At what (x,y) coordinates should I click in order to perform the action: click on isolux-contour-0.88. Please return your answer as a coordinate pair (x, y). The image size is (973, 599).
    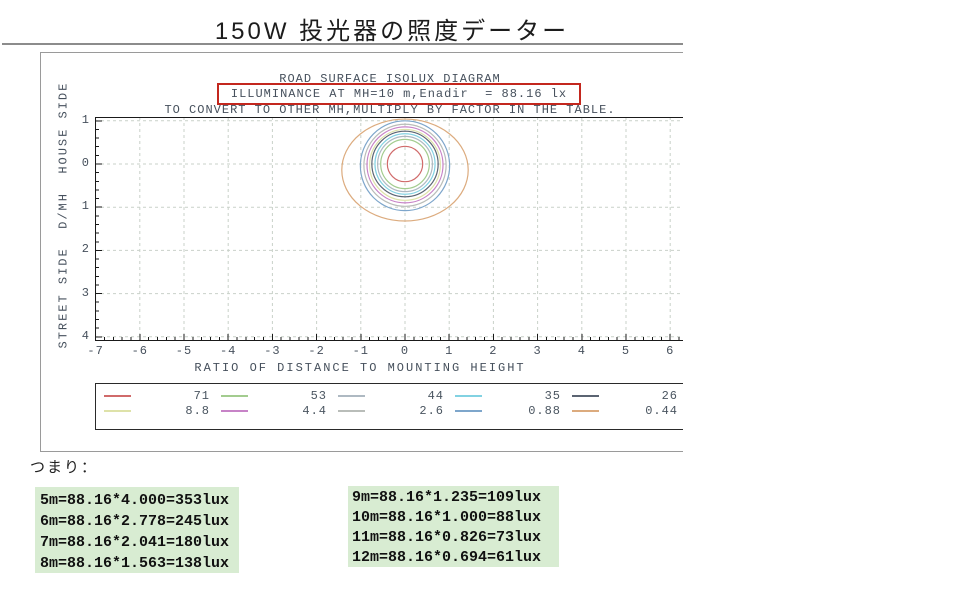
    Looking at the image, I should click on (405, 166).